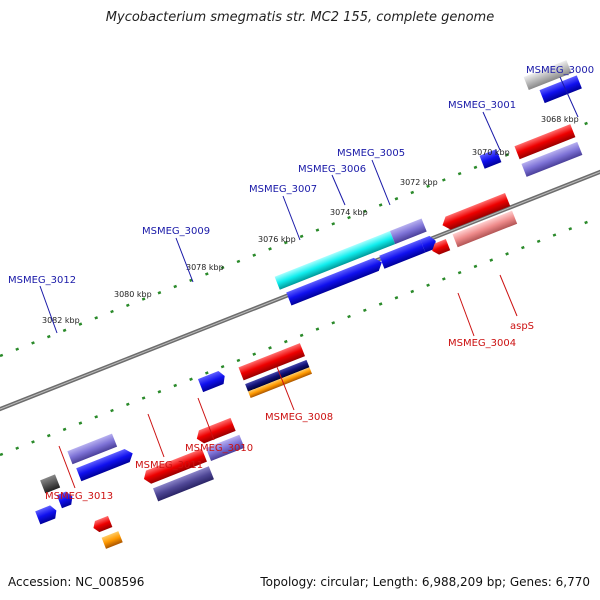 The image size is (600, 600). Describe the element at coordinates (419, 182) in the screenshot. I see `tick-label-3072: 3072 kbp` at that location.